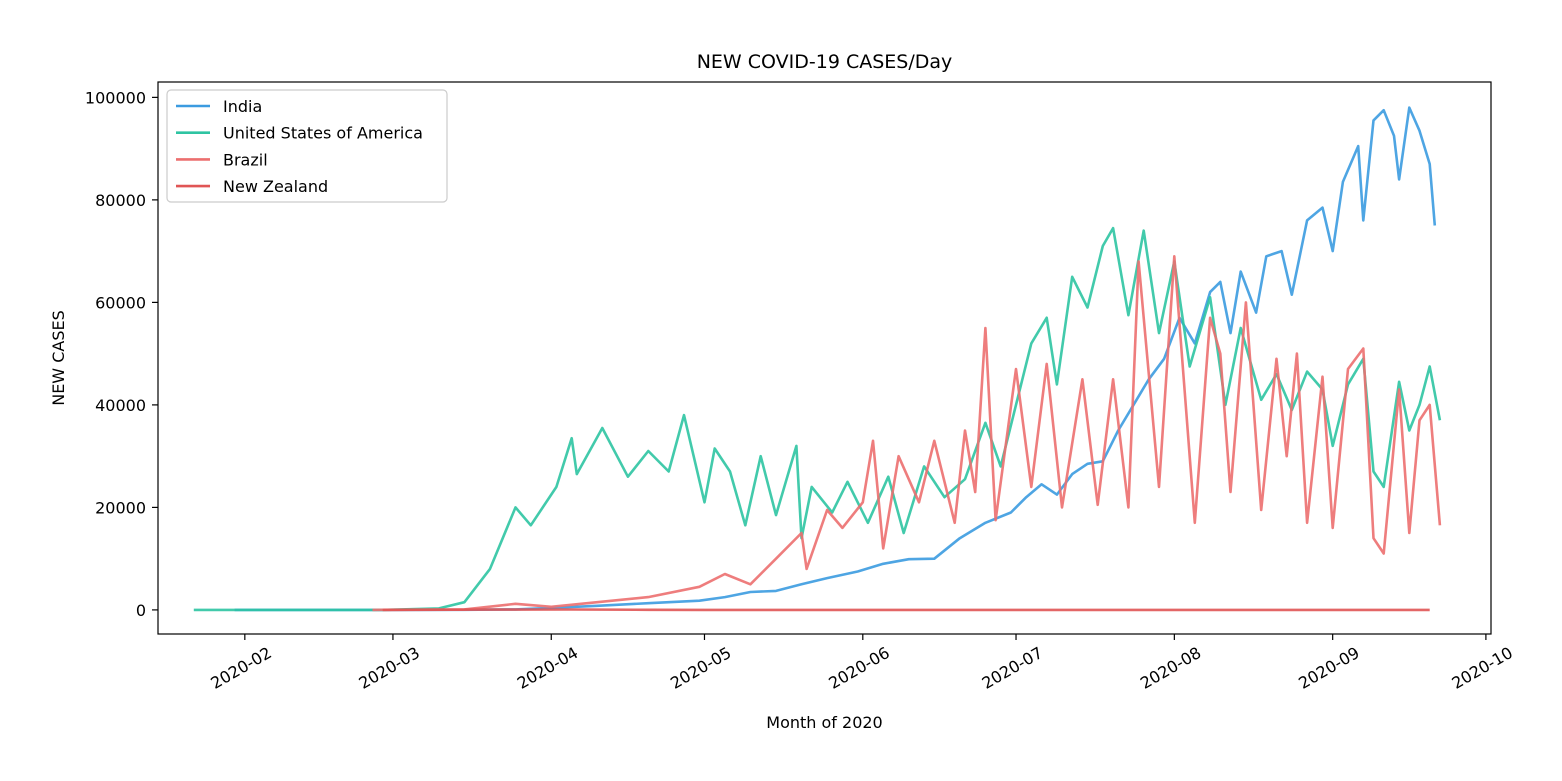  Describe the element at coordinates (825, 62) in the screenshot. I see `chart-title: NEW COVID-19 CASES/Day` at that location.